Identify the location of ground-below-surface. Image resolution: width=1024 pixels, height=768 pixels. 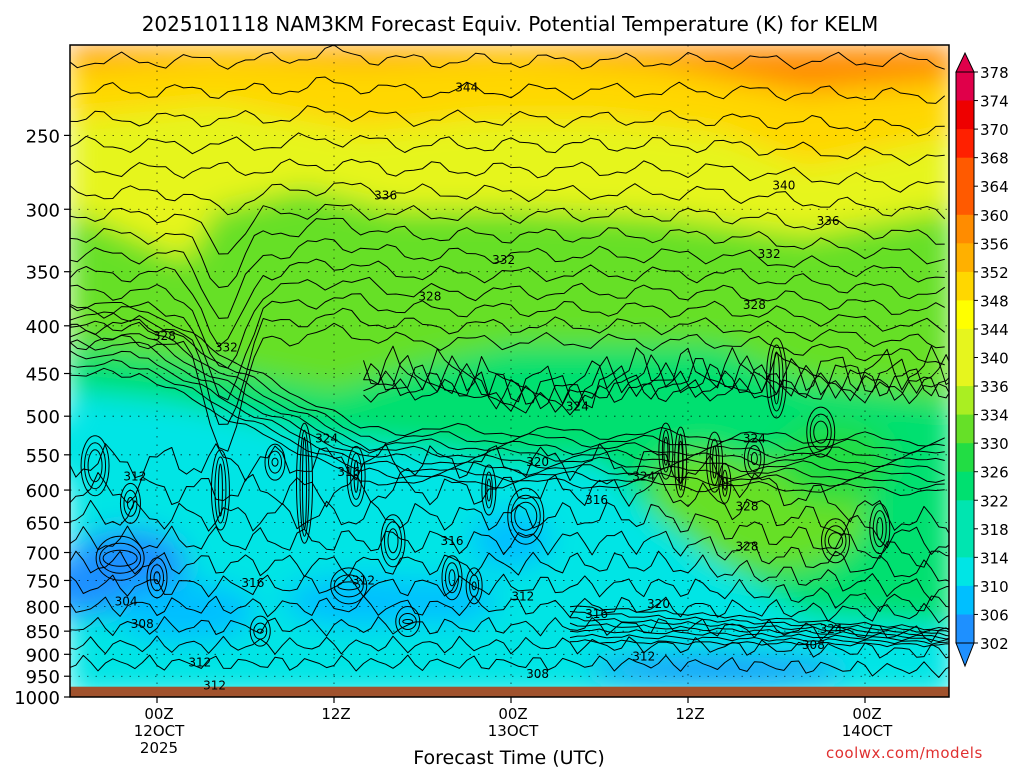
(509, 691).